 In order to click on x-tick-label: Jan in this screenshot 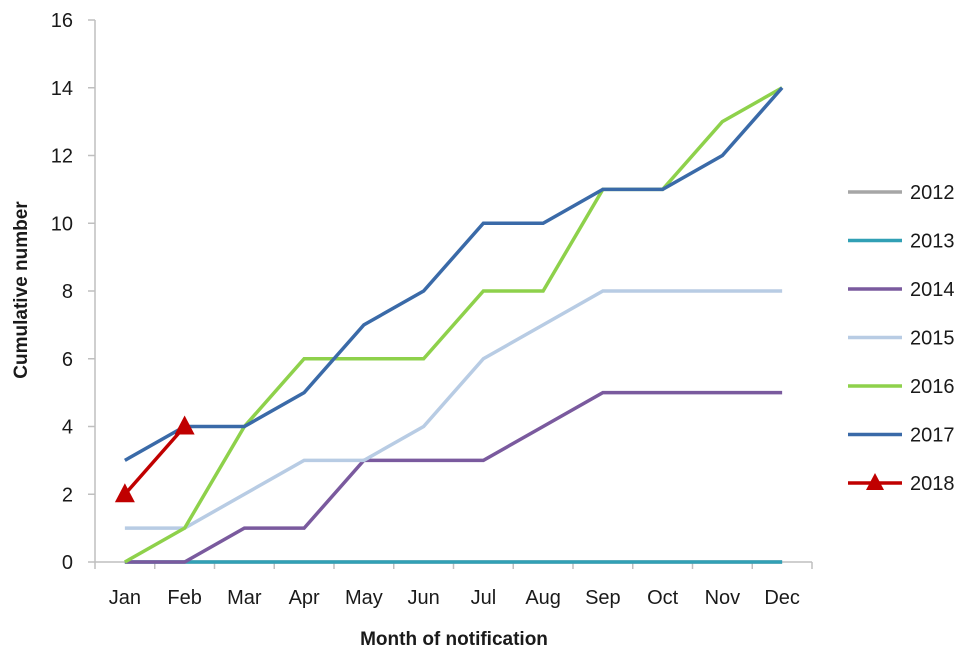, I will do `click(125, 598)`.